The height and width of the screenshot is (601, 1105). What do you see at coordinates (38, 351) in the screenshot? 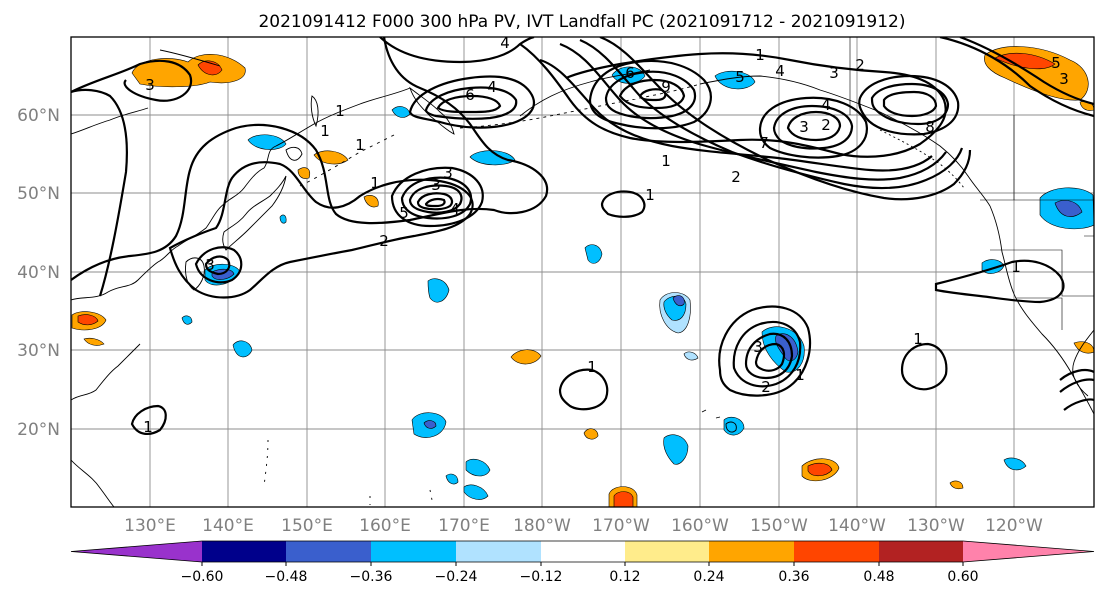
I see `lat-label-30n: 30°N` at bounding box center [38, 351].